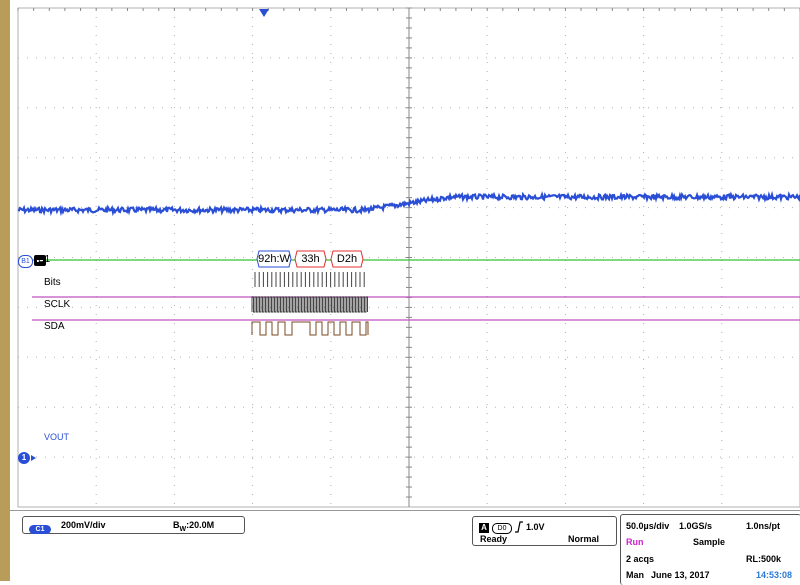 Image resolution: width=800 pixels, height=585 pixels. What do you see at coordinates (640, 559) in the screenshot?
I see `acquisition-count: 2 acqs` at bounding box center [640, 559].